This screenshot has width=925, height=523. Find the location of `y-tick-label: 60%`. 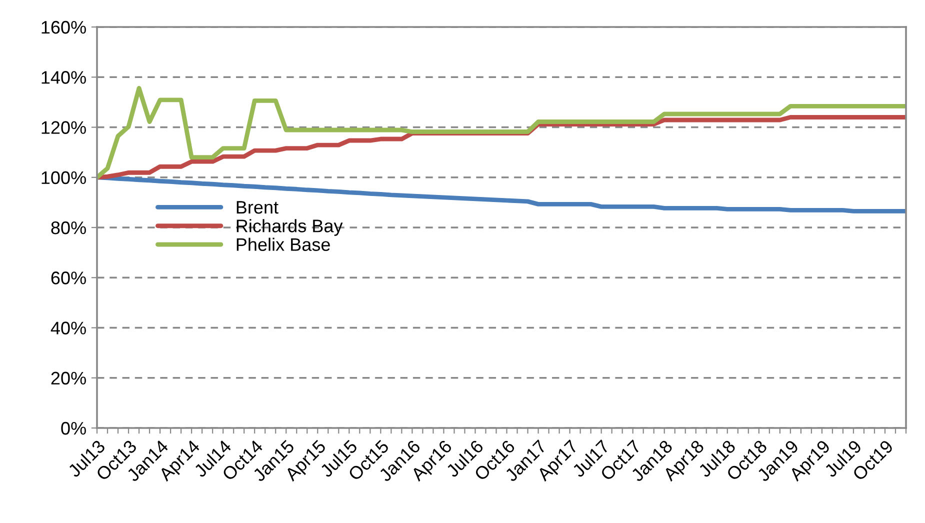

y-tick-label: 60% is located at coordinates (68, 278).